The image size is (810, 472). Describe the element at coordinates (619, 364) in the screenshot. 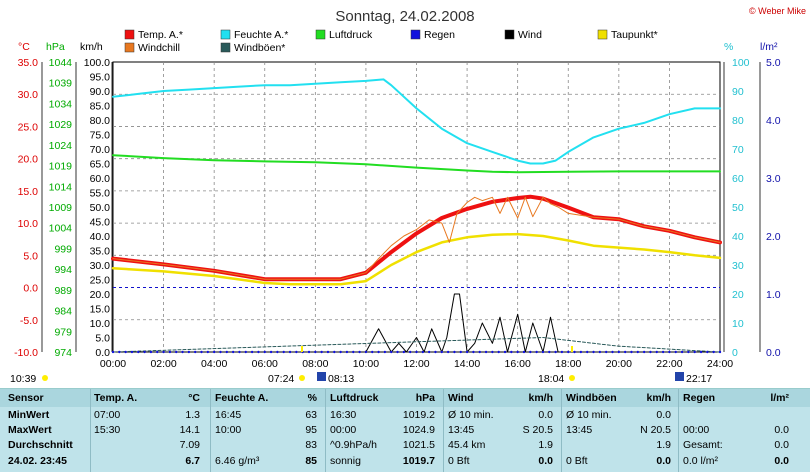

I see `x-tick-label: 20:00` at that location.